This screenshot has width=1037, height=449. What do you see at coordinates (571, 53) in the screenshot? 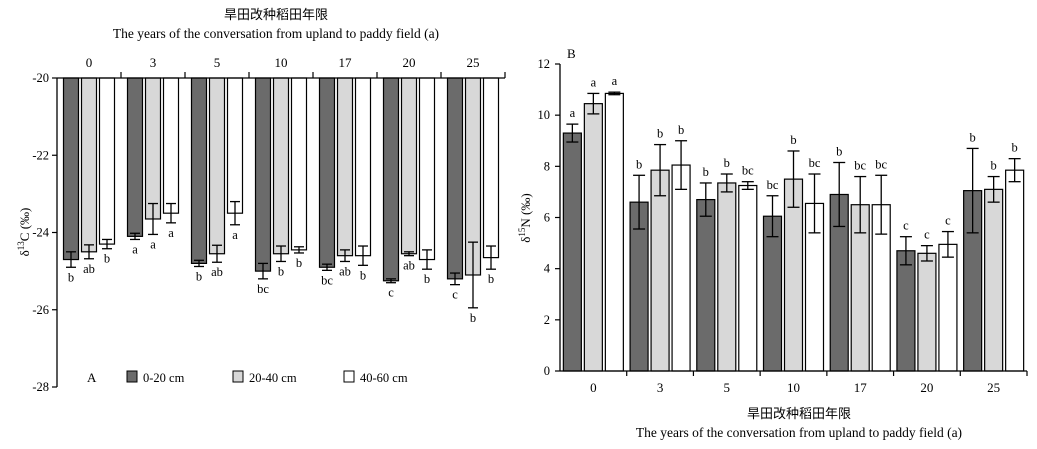
I see `panel-b-label: B` at bounding box center [571, 53].